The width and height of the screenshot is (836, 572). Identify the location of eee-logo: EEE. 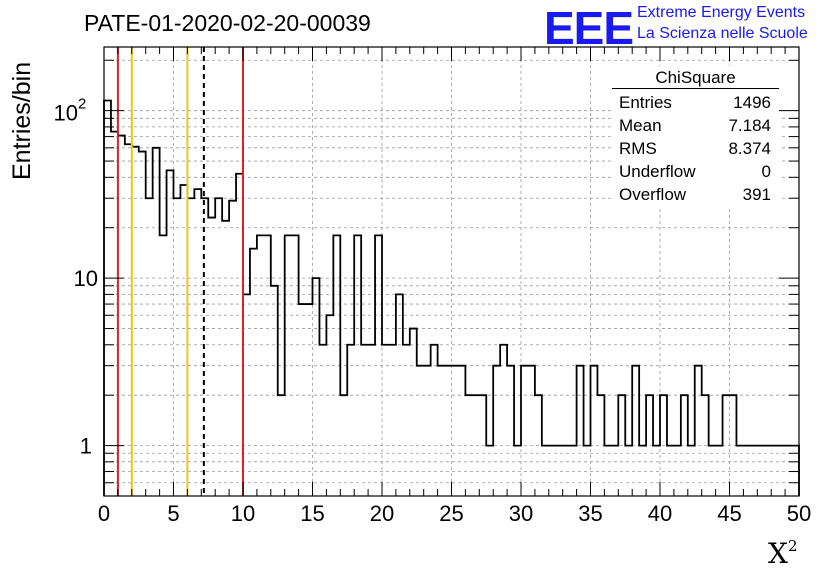
(589, 28).